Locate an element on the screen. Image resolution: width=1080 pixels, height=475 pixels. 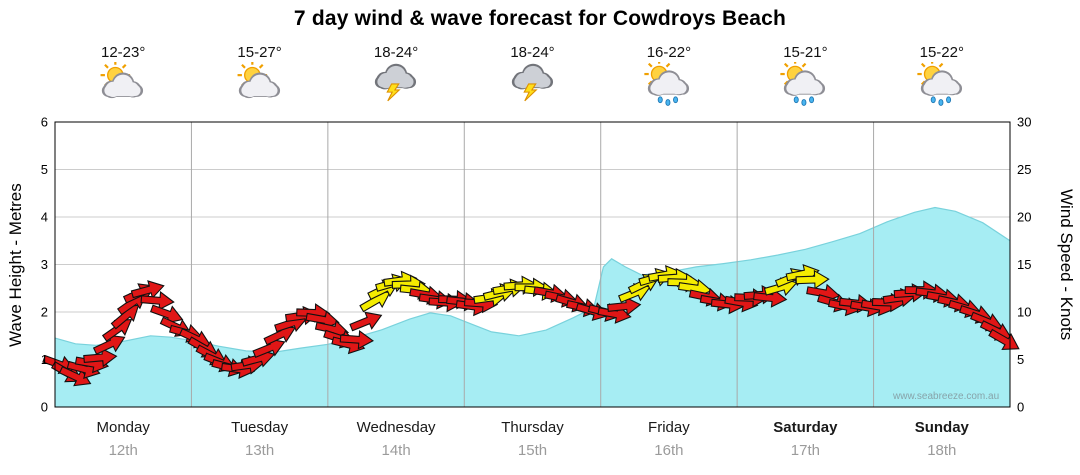
y-axis-label-wind-speed: Wind Speed - Knots is located at coordinates (1066, 265).